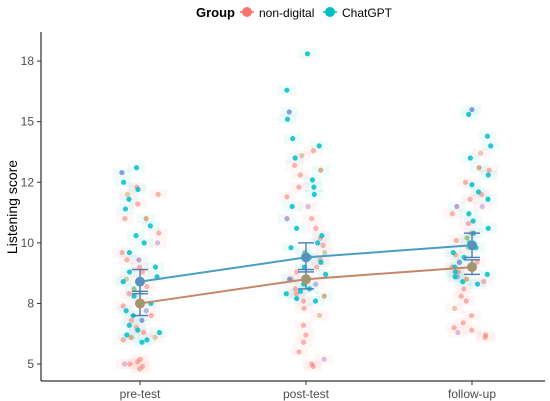  Describe the element at coordinates (28, 243) in the screenshot. I see `y-tick-label: 10` at that location.